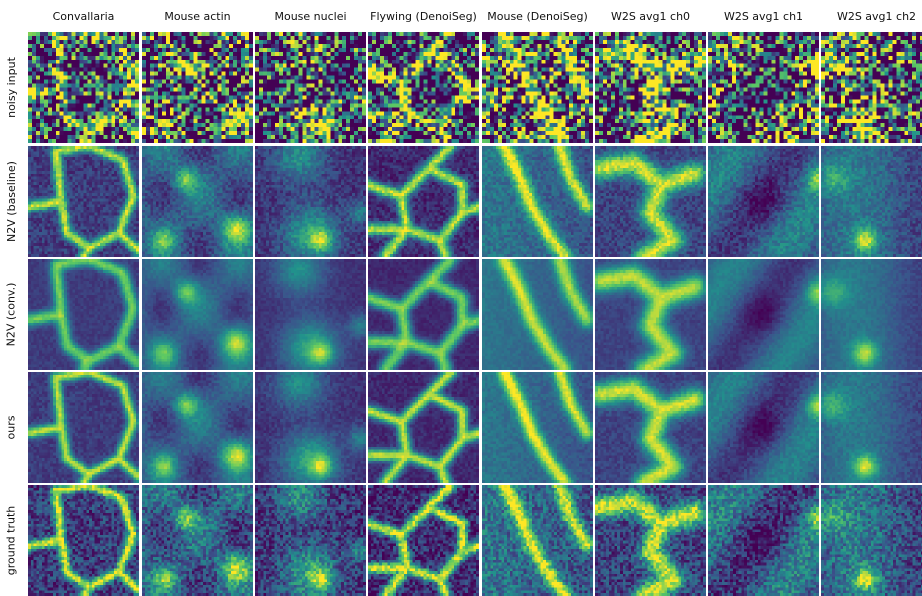 This screenshot has height=596, width=922. What do you see at coordinates (11, 540) in the screenshot?
I see `row-label-ground-truth: ground truth` at bounding box center [11, 540].